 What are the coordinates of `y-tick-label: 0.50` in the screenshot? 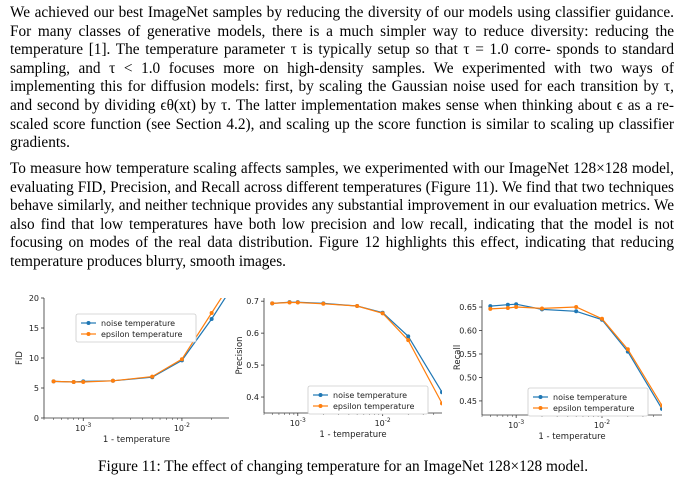 It's located at (468, 377).